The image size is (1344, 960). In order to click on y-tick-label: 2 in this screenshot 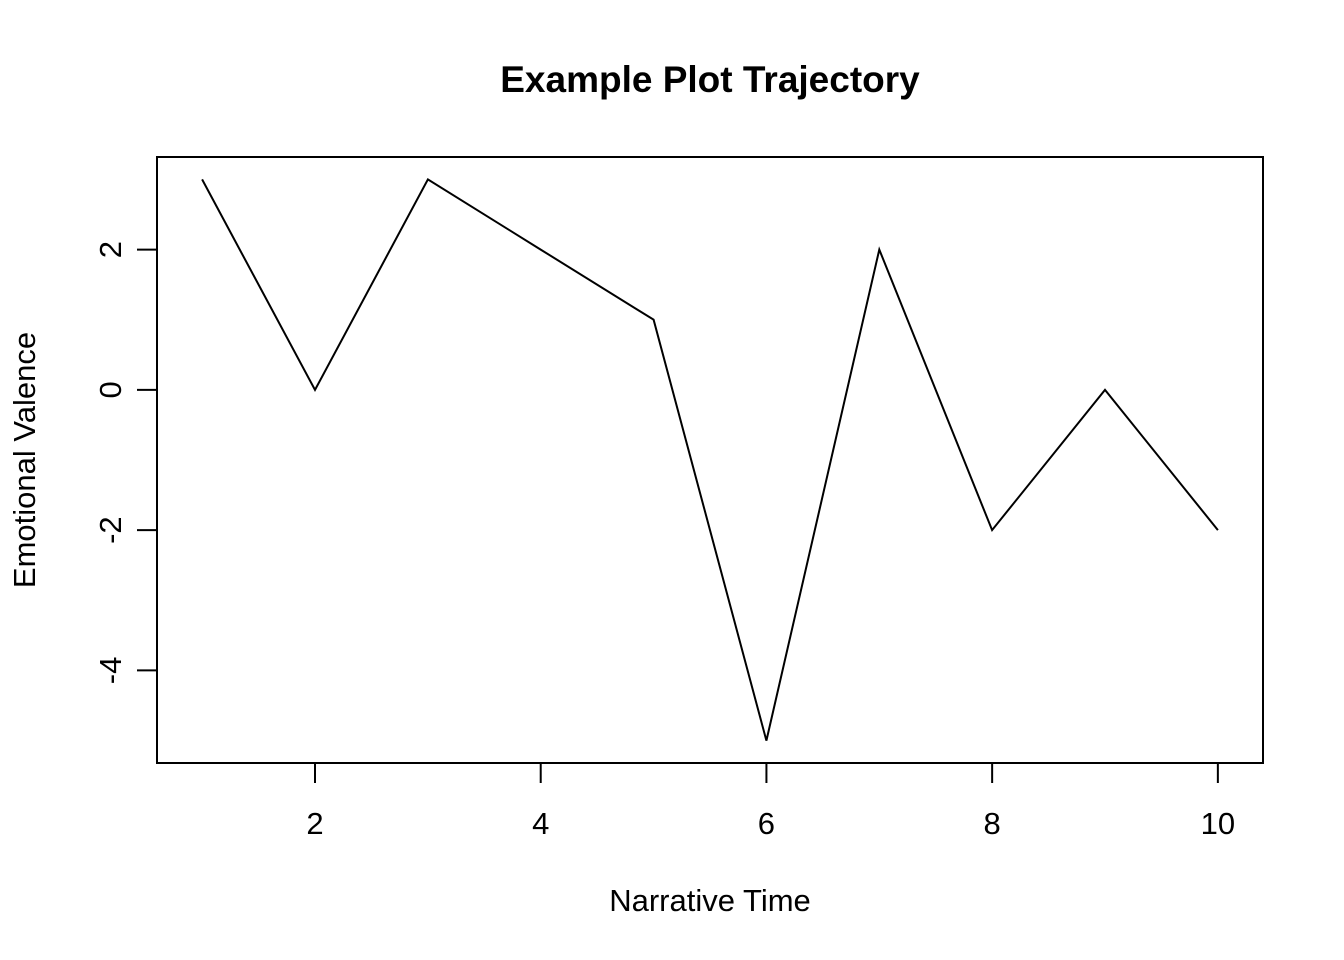, I will do `click(110, 249)`.